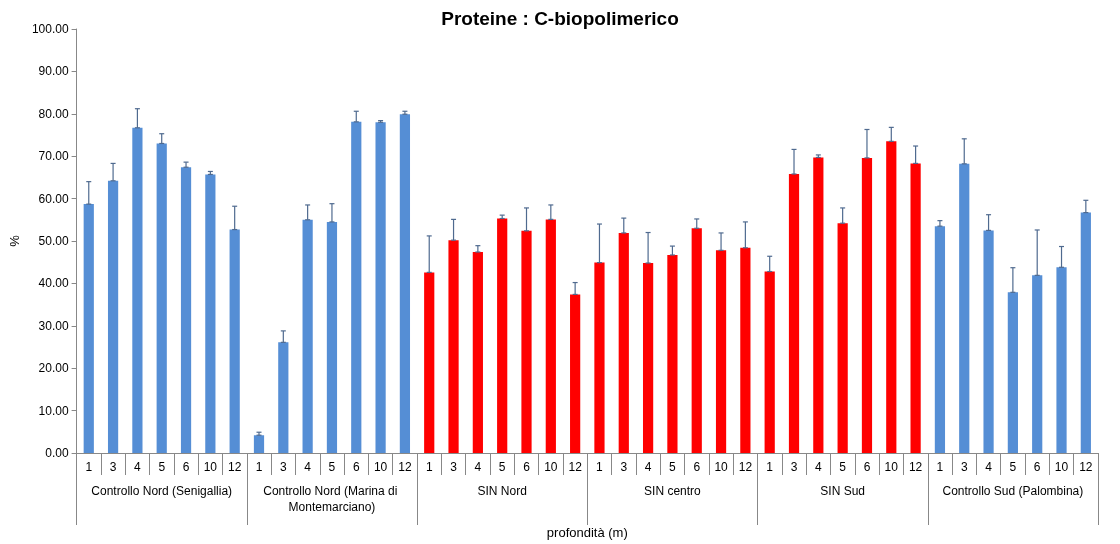 The image size is (1120, 544). I want to click on y-tick-label: 40.00, so click(53, 283).